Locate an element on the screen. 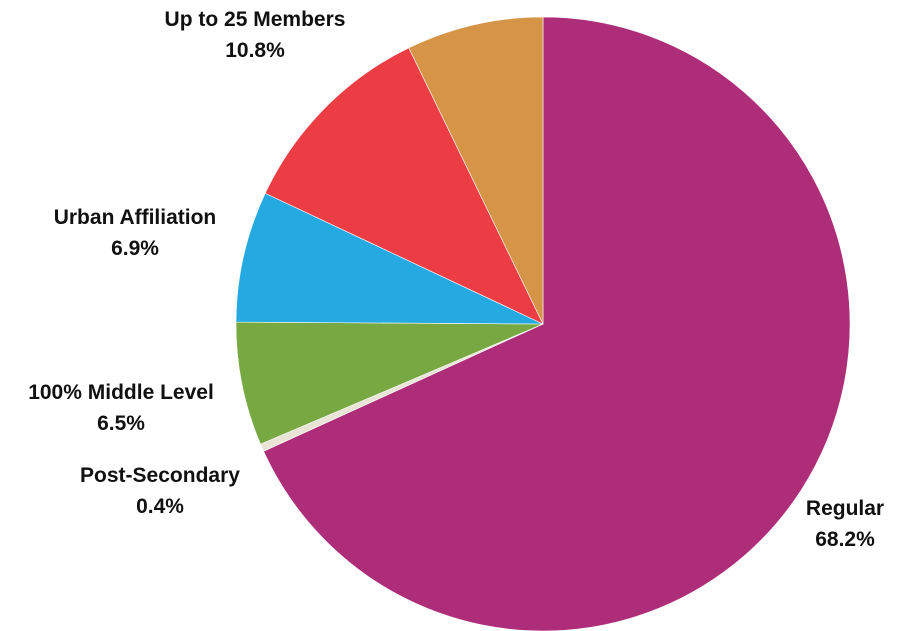 The image size is (905, 631). label-regular: Regular 68.2% is located at coordinates (845, 524).